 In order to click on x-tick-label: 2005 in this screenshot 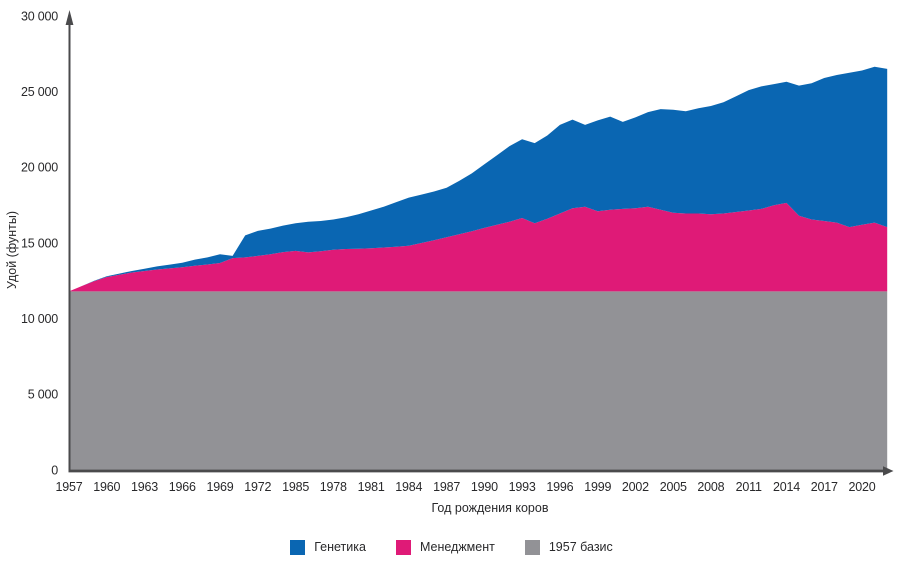, I will do `click(673, 487)`.